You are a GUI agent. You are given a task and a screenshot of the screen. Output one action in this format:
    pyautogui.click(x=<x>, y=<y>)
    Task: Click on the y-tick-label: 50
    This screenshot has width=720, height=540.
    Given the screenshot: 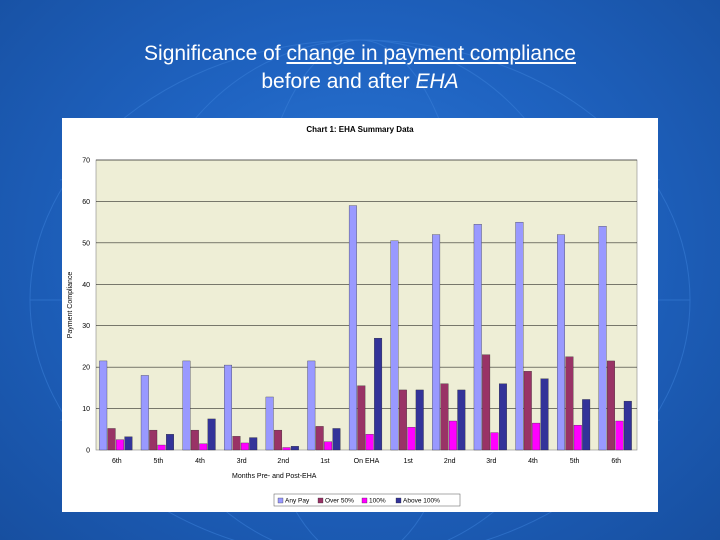 What is the action you would take?
    pyautogui.click(x=86, y=243)
    